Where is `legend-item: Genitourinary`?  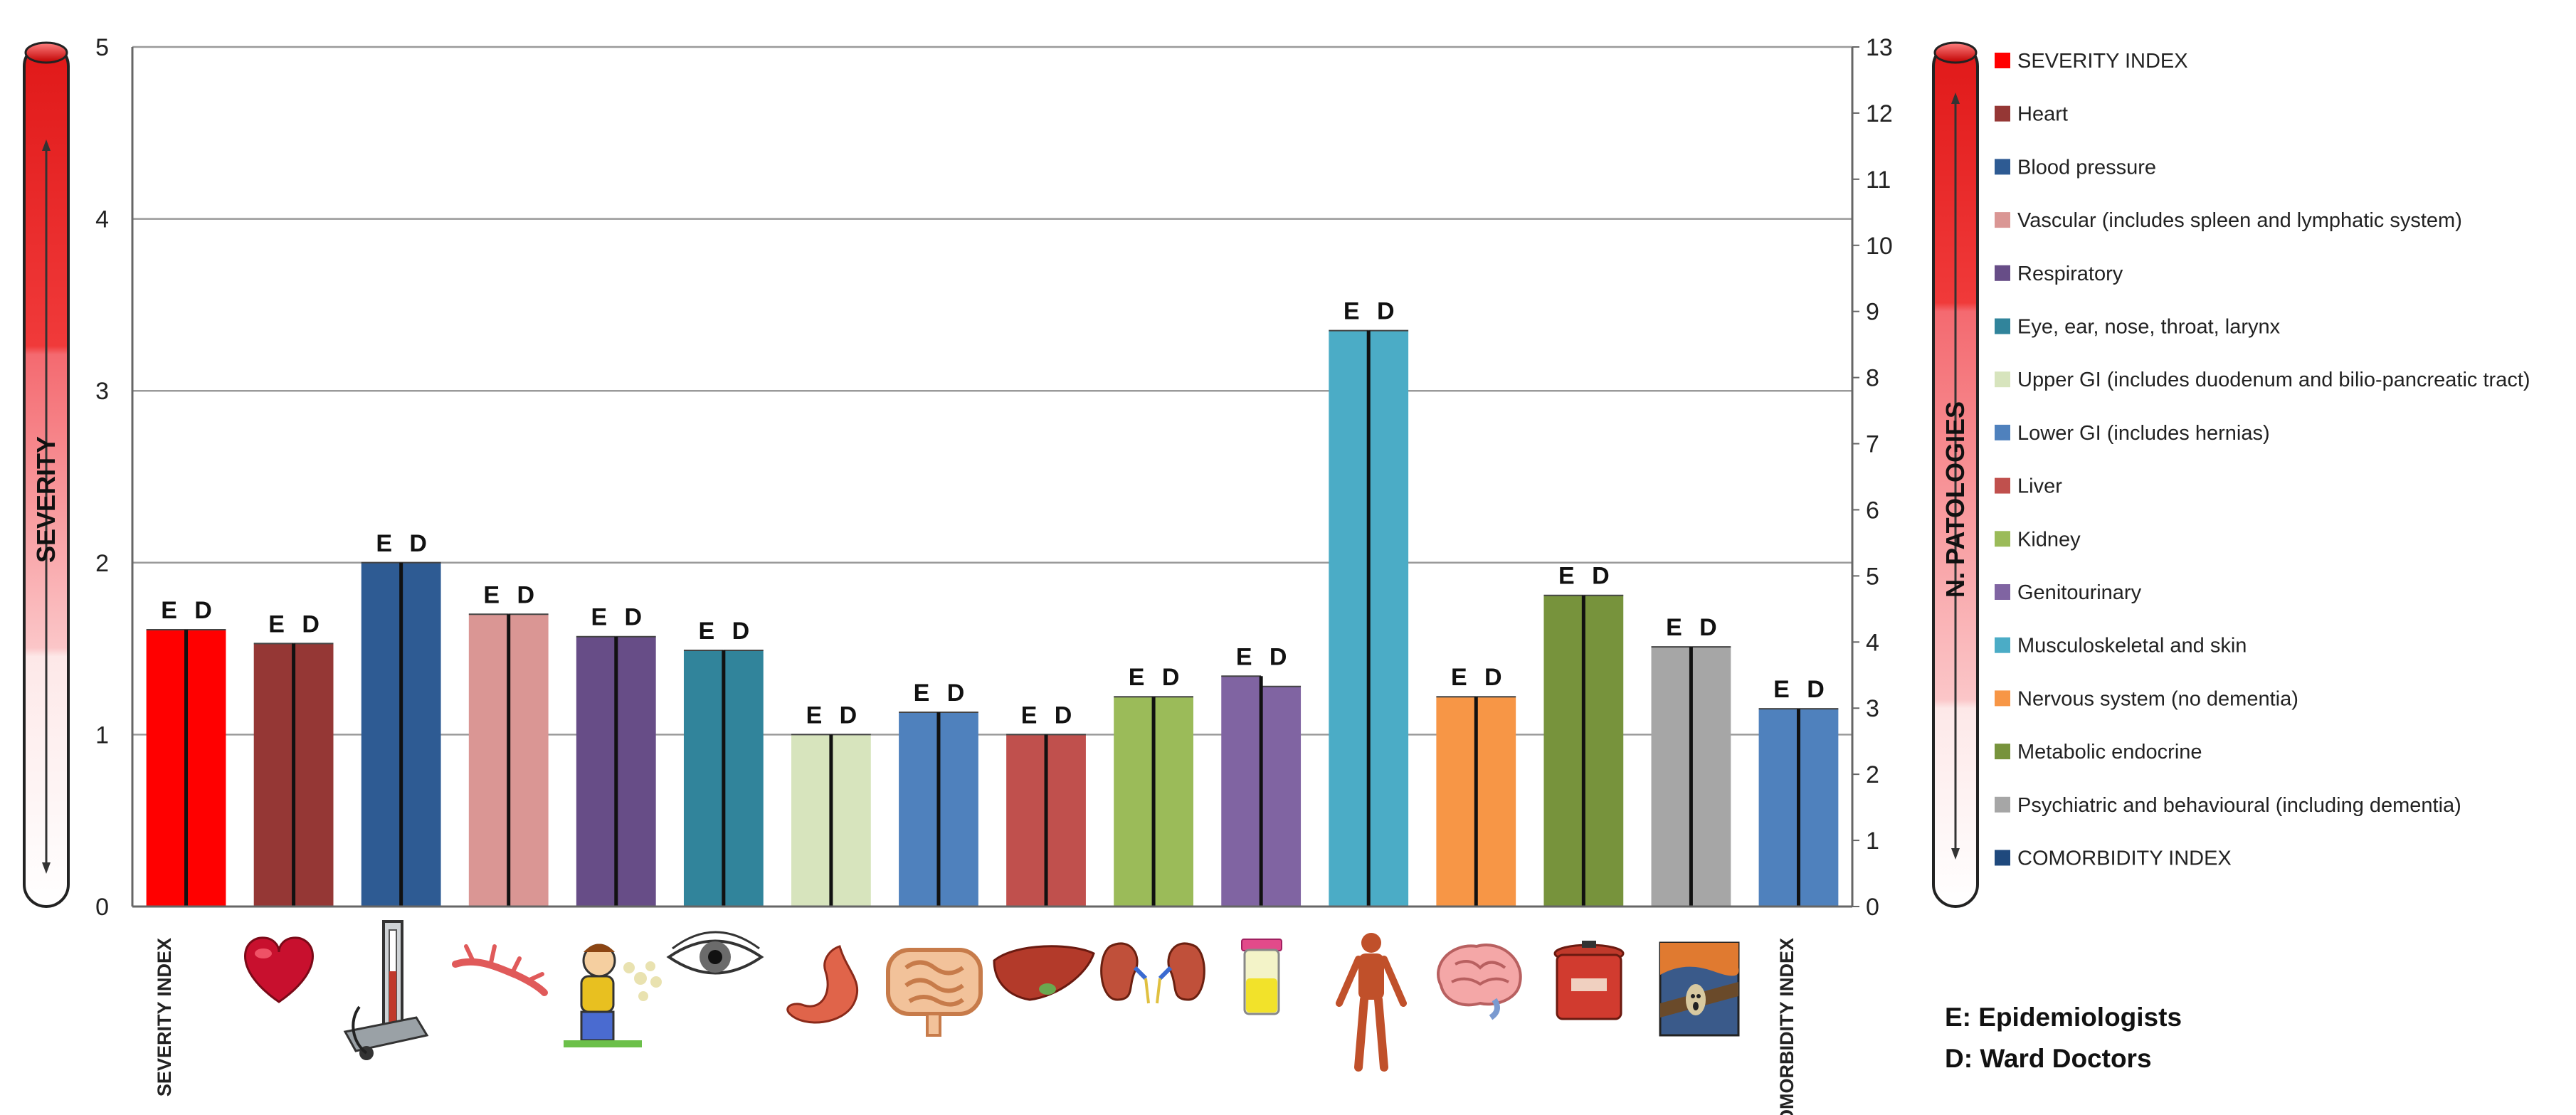
legend-item: Genitourinary is located at coordinates (2068, 592).